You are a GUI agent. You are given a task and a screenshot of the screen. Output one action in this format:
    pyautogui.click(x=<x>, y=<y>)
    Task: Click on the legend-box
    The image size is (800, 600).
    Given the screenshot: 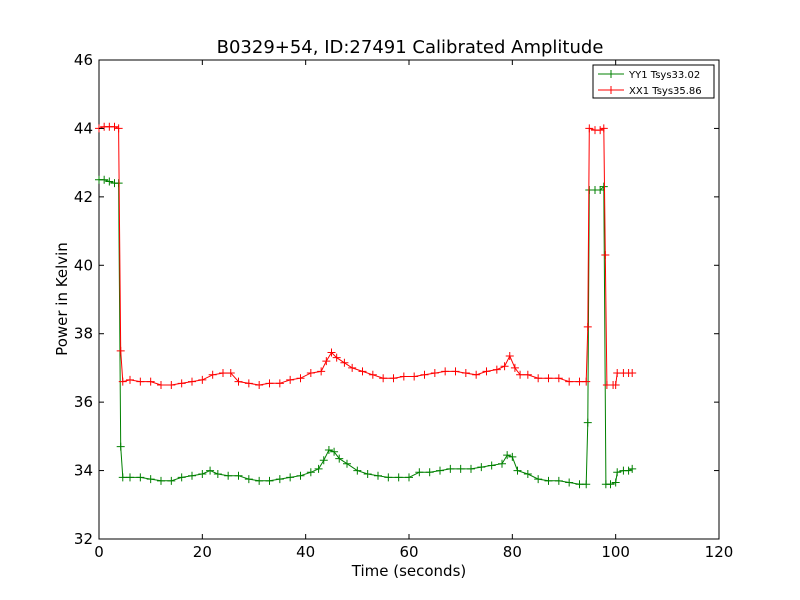 What is the action you would take?
    pyautogui.click(x=653, y=81)
    